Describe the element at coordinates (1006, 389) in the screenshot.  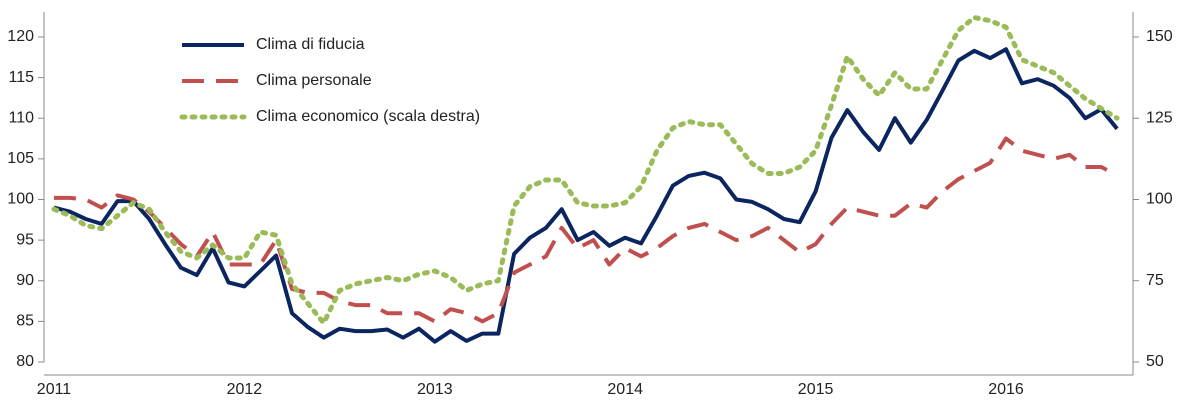
I see `x-tick-label: 2016` at that location.